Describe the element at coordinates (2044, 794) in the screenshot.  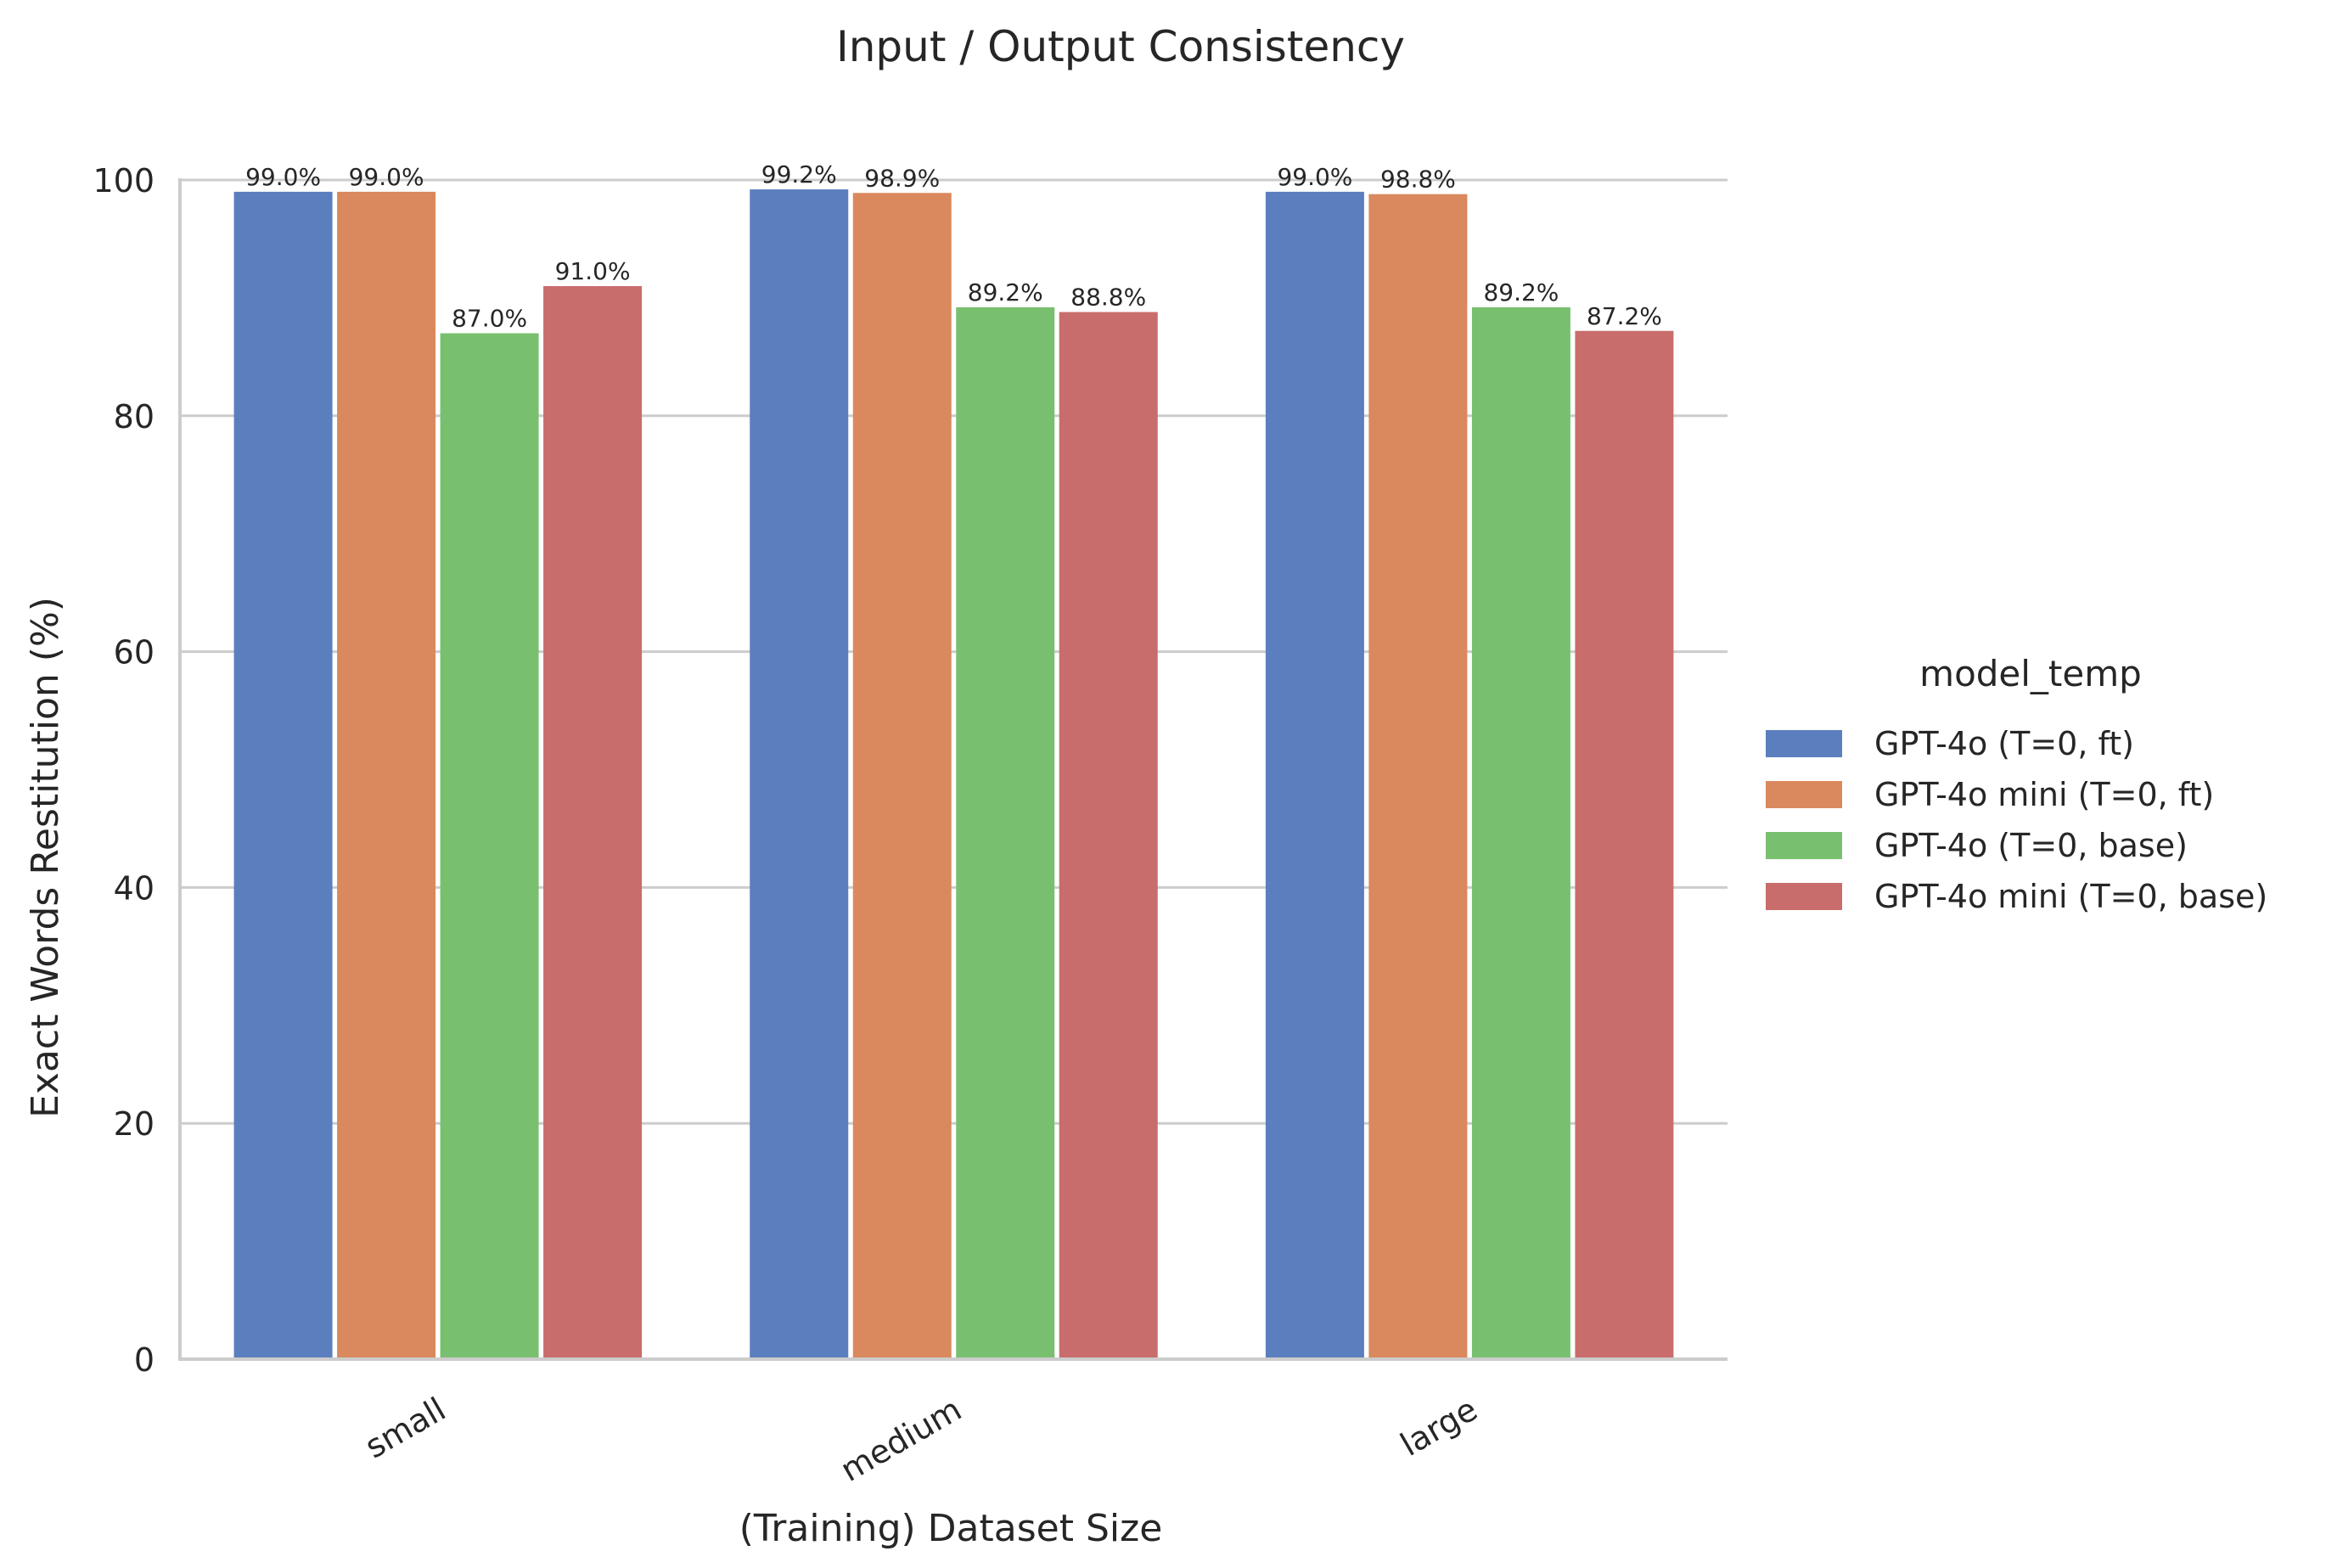
I see `legend-label-2: GPT-4o mini (T=0, ft)` at that location.